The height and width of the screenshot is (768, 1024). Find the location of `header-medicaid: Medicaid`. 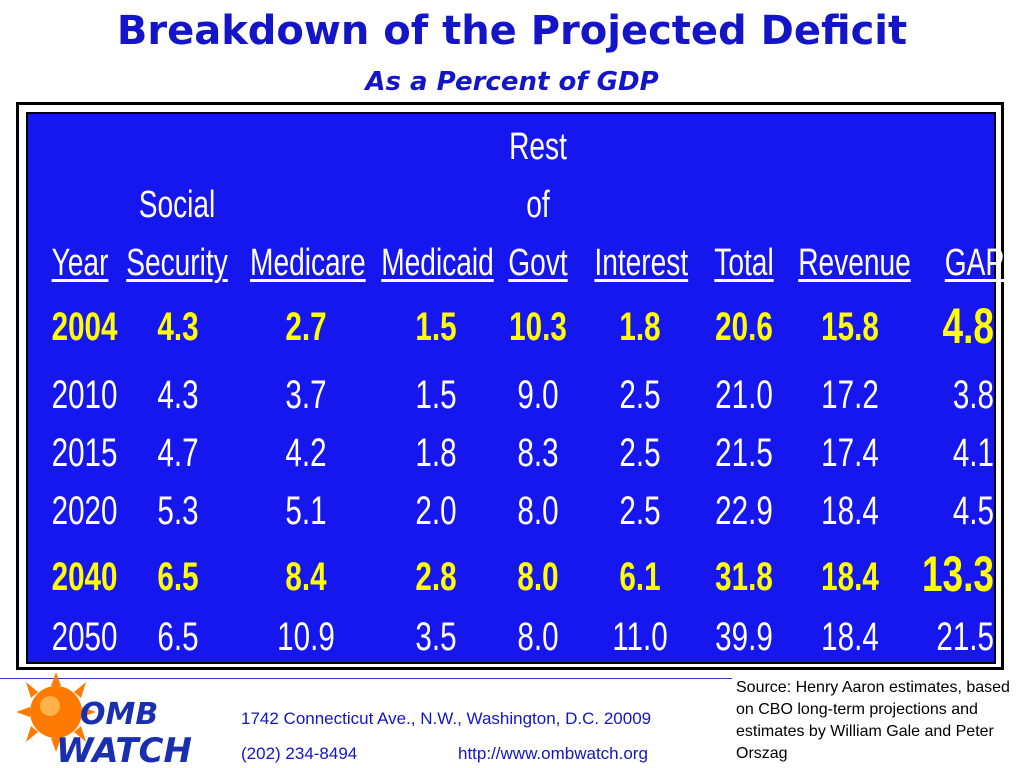

header-medicaid: Medicaid is located at coordinates (437, 263).